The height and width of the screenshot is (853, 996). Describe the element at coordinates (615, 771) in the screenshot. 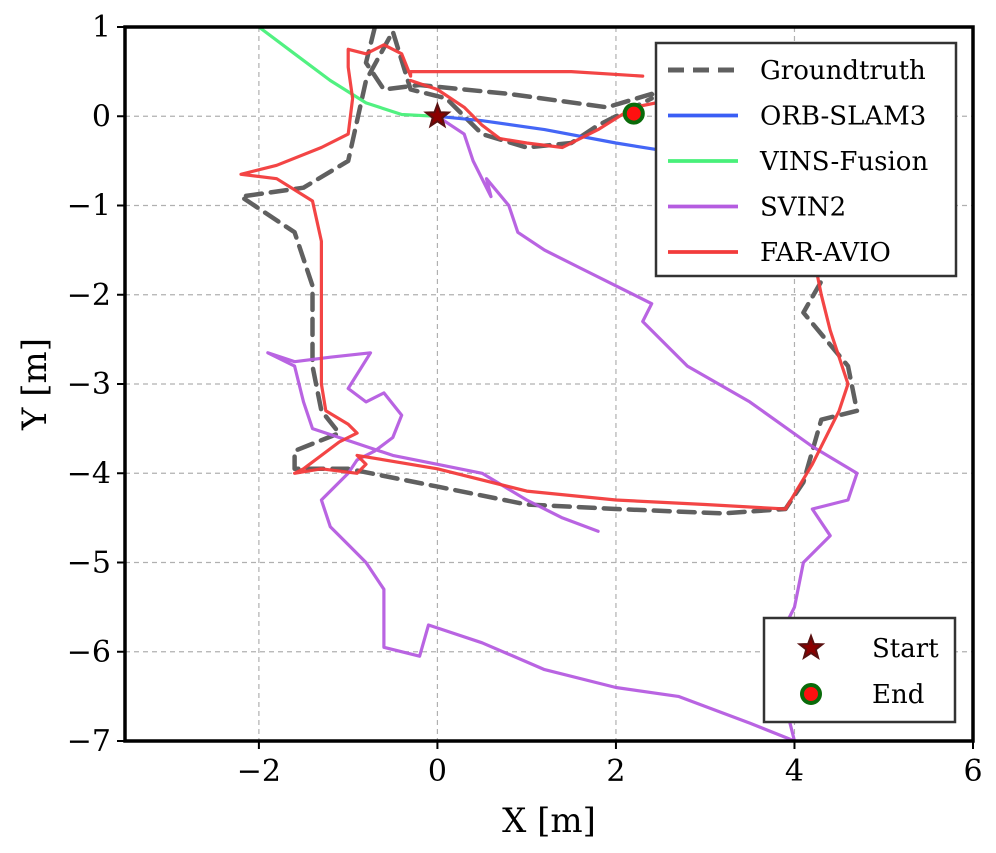

I see `x-tick-label: 2` at that location.